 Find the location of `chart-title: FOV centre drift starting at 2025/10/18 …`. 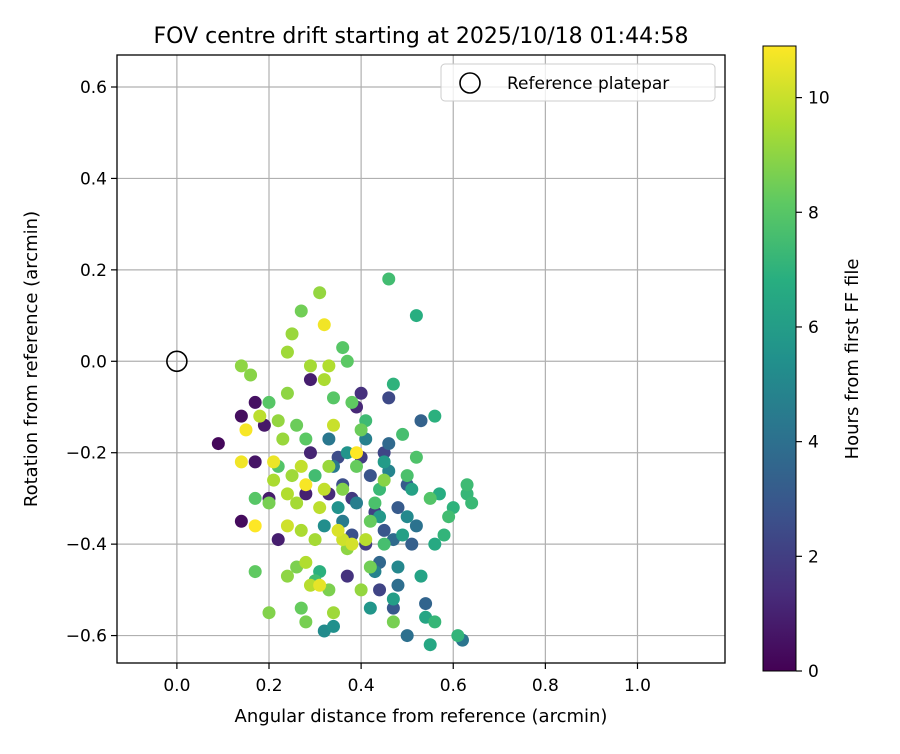

chart-title: FOV centre drift starting at 2025/10/18 … is located at coordinates (421, 36).